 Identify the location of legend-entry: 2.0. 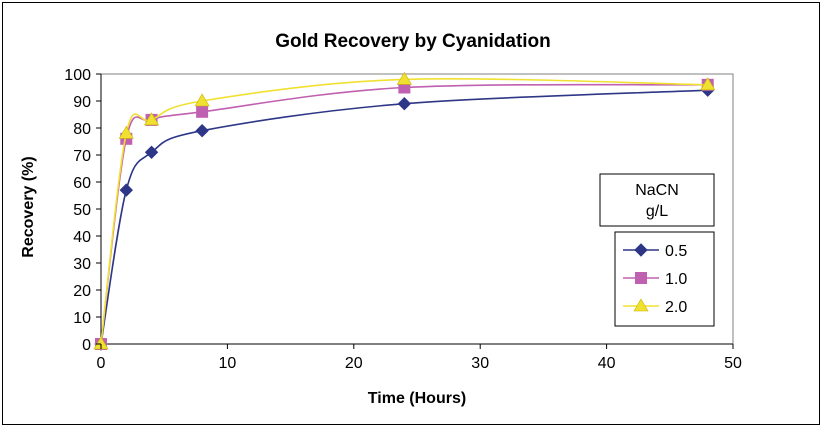
(655, 307).